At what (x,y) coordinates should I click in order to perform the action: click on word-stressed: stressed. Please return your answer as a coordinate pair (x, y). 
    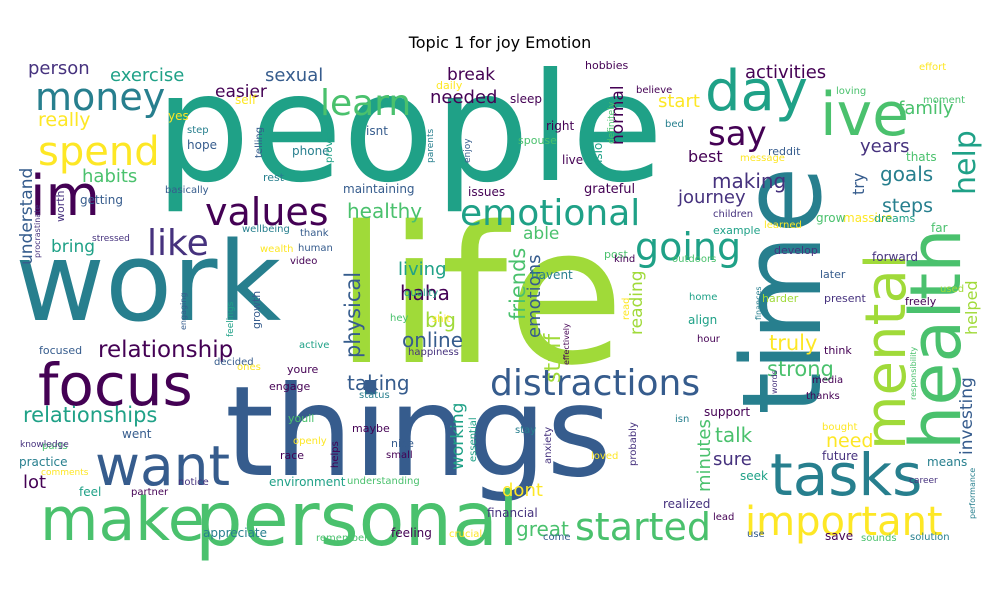
    Looking at the image, I should click on (111, 239).